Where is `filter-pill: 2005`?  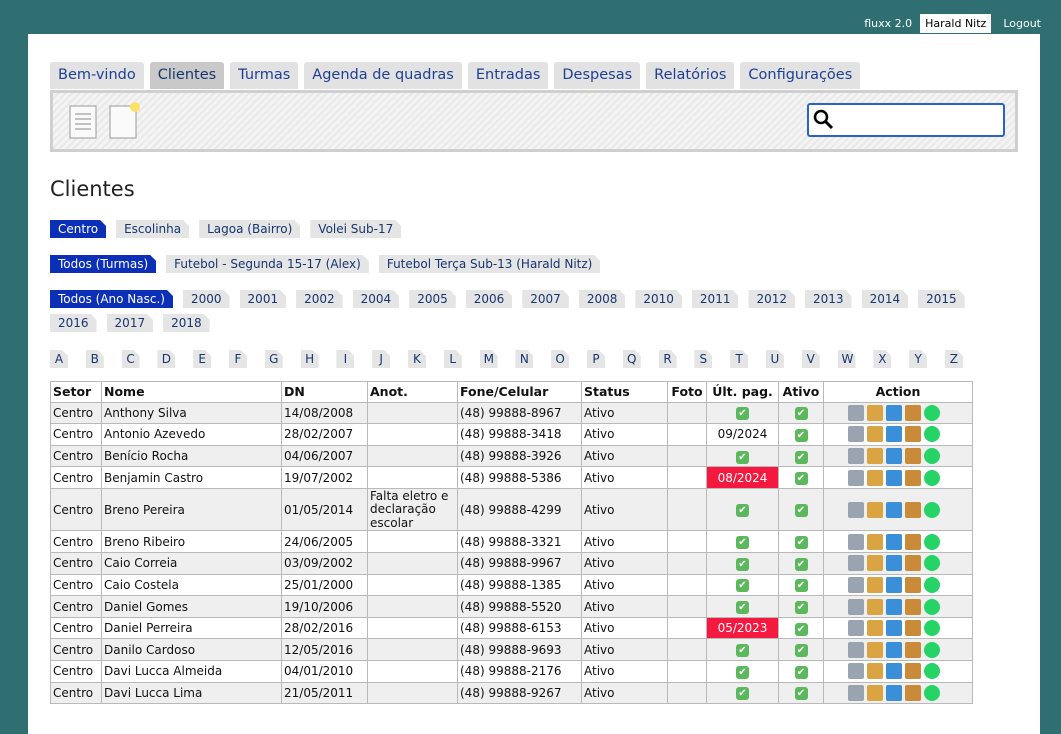 filter-pill: 2005 is located at coordinates (432, 299).